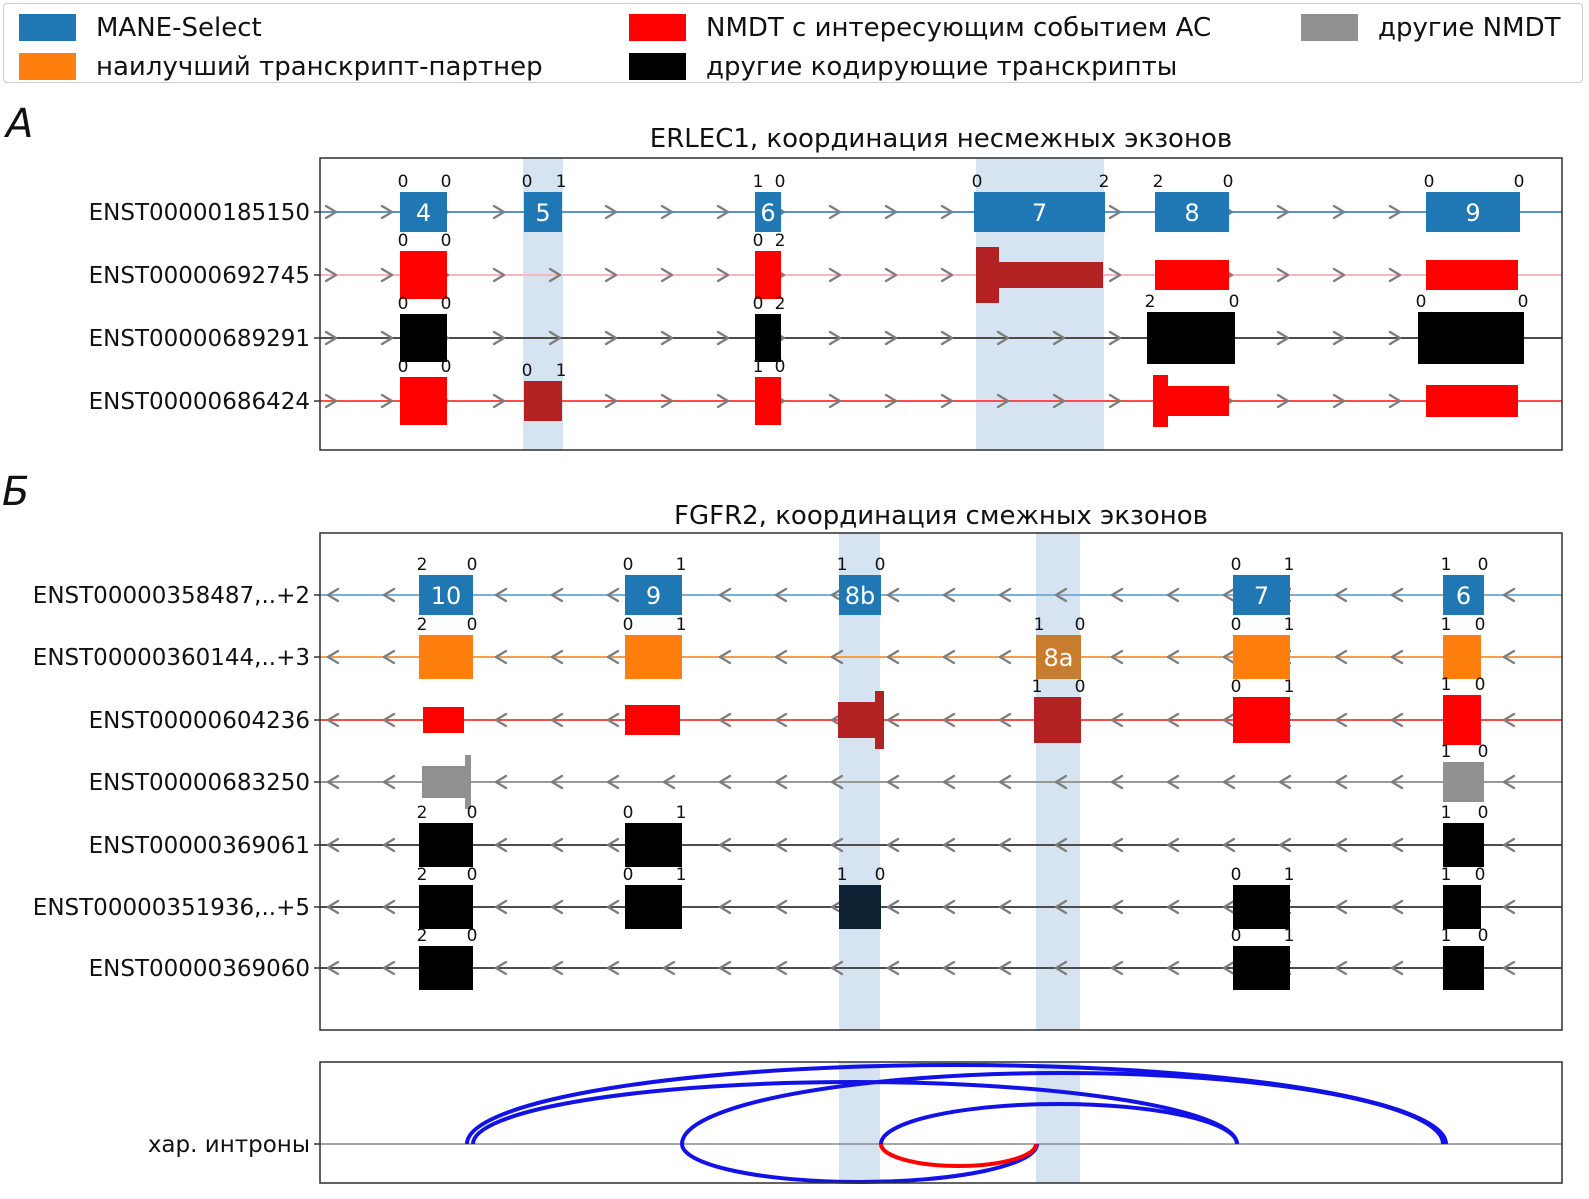  Describe the element at coordinates (920, 27) in the screenshot. I see `legend-item-nmdt-event: NMDT с интересующим событием AC` at that location.